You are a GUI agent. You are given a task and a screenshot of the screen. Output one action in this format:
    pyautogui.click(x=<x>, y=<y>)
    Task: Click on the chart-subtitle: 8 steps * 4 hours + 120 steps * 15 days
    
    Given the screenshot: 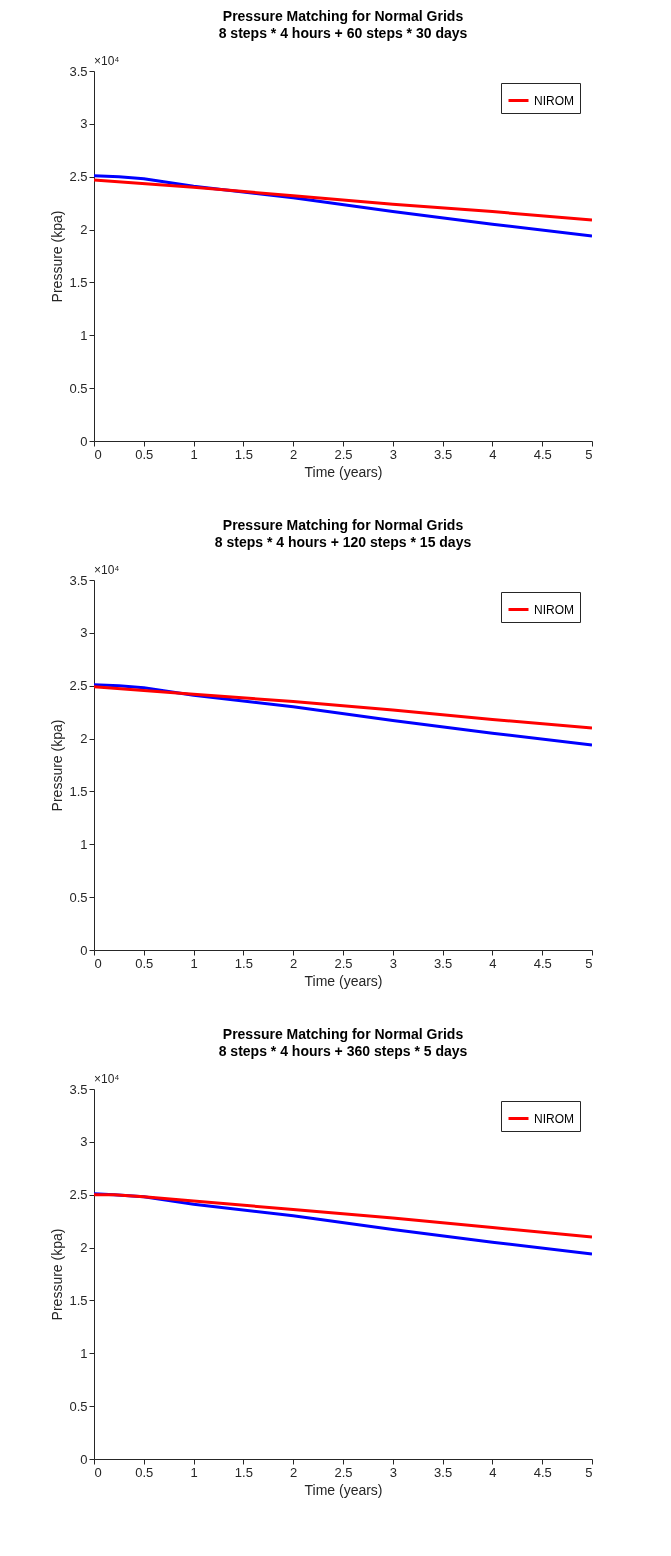 What is the action you would take?
    pyautogui.click(x=343, y=542)
    